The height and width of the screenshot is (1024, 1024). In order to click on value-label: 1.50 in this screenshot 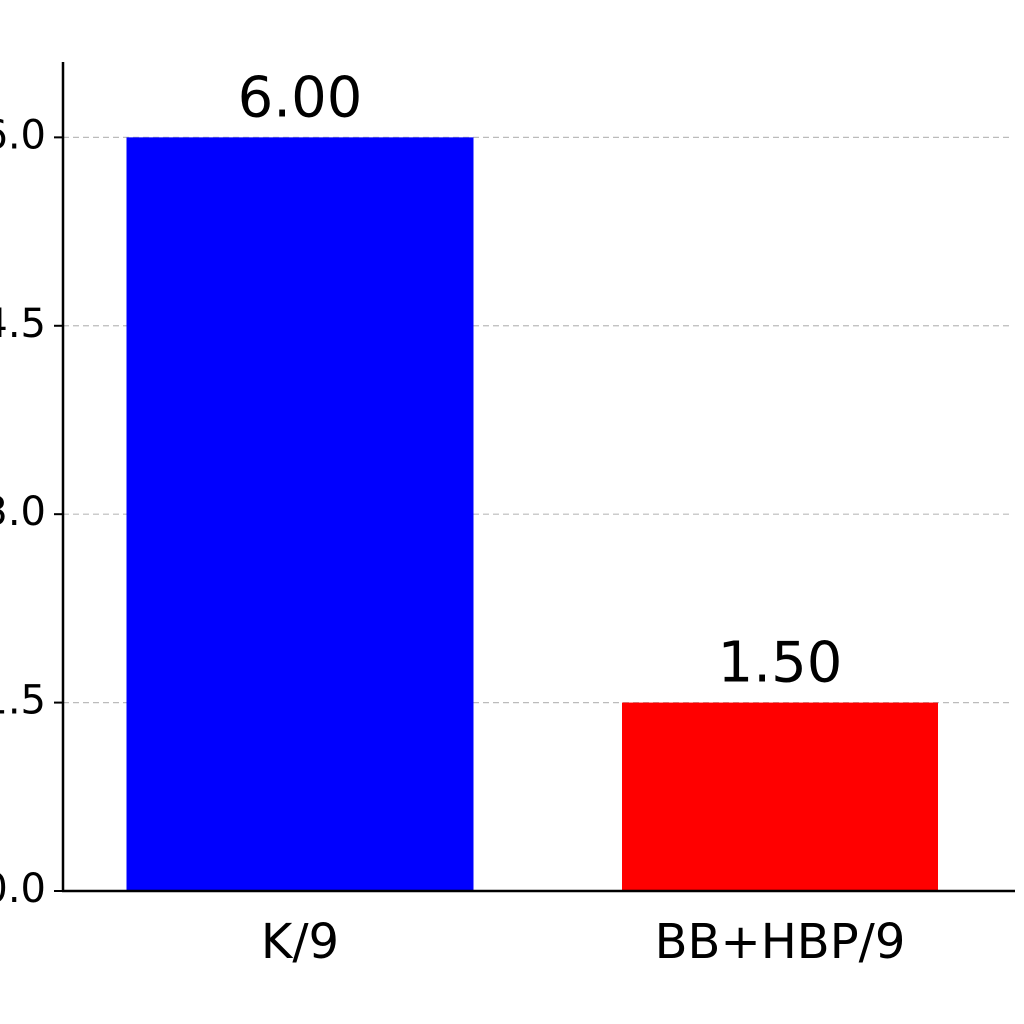, I will do `click(780, 663)`.